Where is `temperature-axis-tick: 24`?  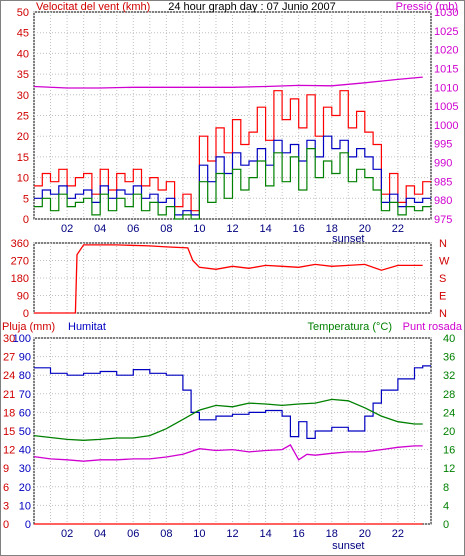 temperature-axis-tick: 24 is located at coordinates (449, 413).